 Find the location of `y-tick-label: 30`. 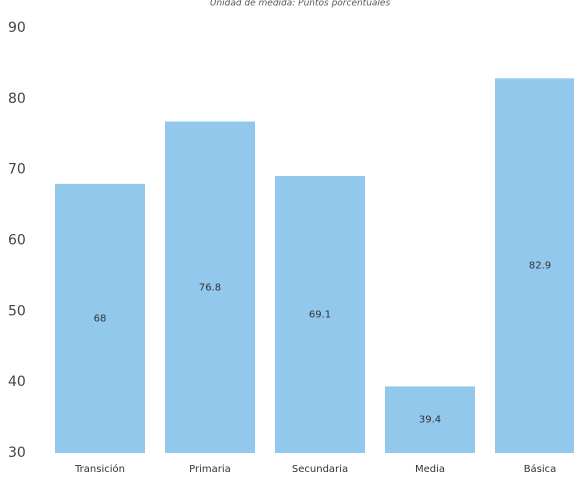

y-tick-label: 30 is located at coordinates (17, 453).